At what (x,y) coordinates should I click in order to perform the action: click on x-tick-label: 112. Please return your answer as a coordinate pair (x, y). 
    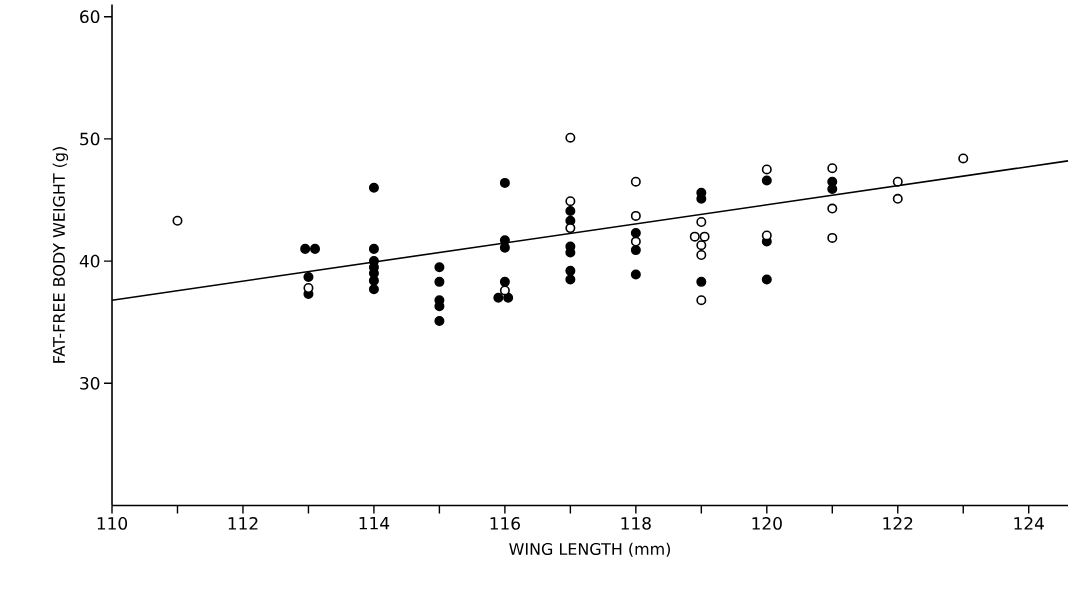
    Looking at the image, I should click on (243, 523).